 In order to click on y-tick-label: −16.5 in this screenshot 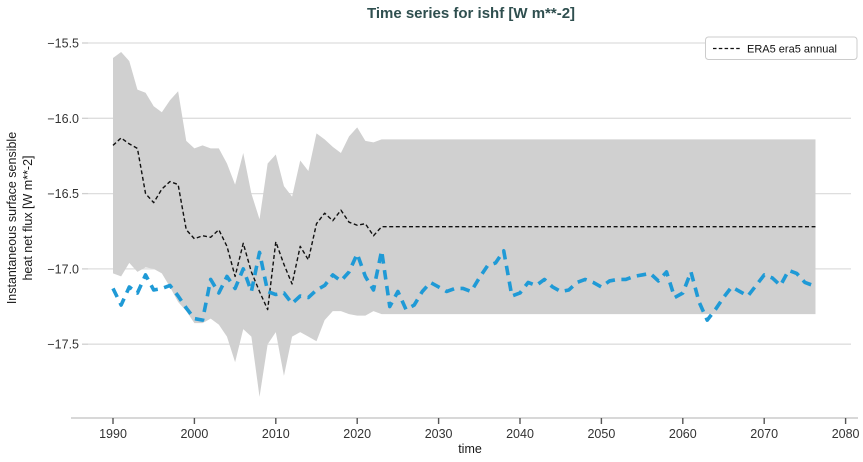, I will do `click(63, 194)`.